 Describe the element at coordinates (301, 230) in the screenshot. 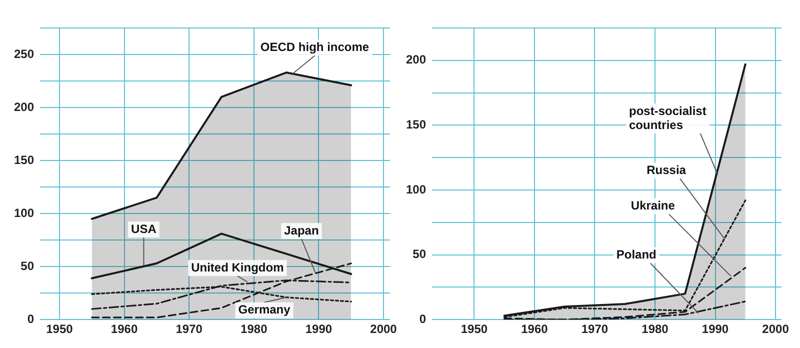

I see `annotation: Japan` at that location.